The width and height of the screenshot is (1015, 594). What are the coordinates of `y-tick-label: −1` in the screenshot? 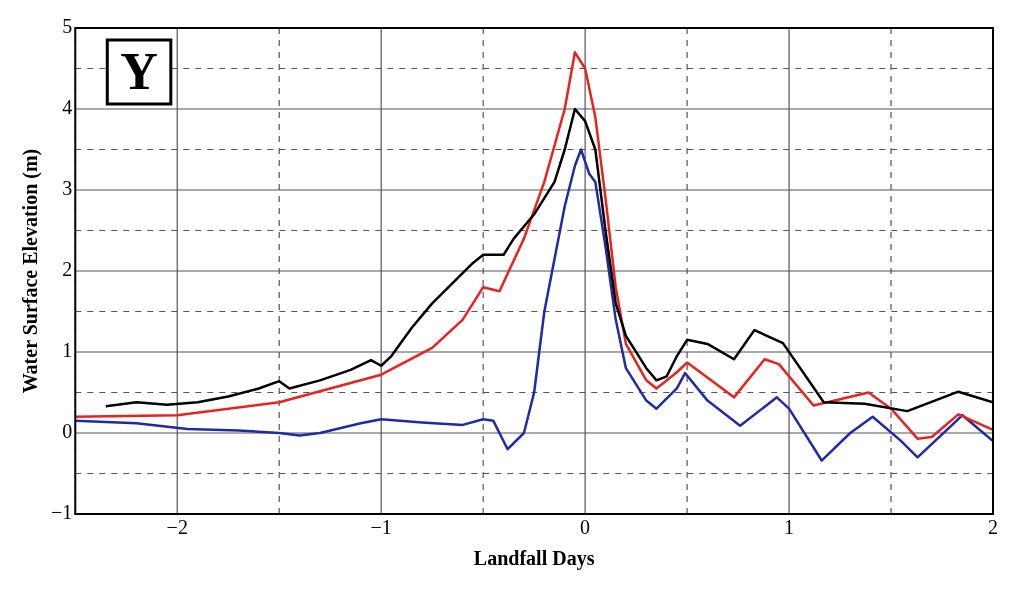 It's located at (62, 512).